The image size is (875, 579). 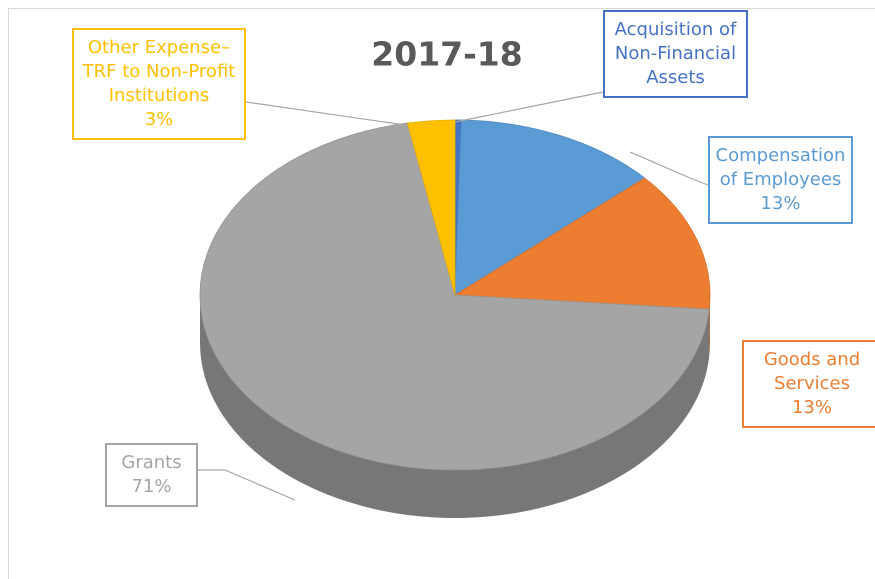 What do you see at coordinates (159, 119) in the screenshot?
I see `label-value: 3%` at bounding box center [159, 119].